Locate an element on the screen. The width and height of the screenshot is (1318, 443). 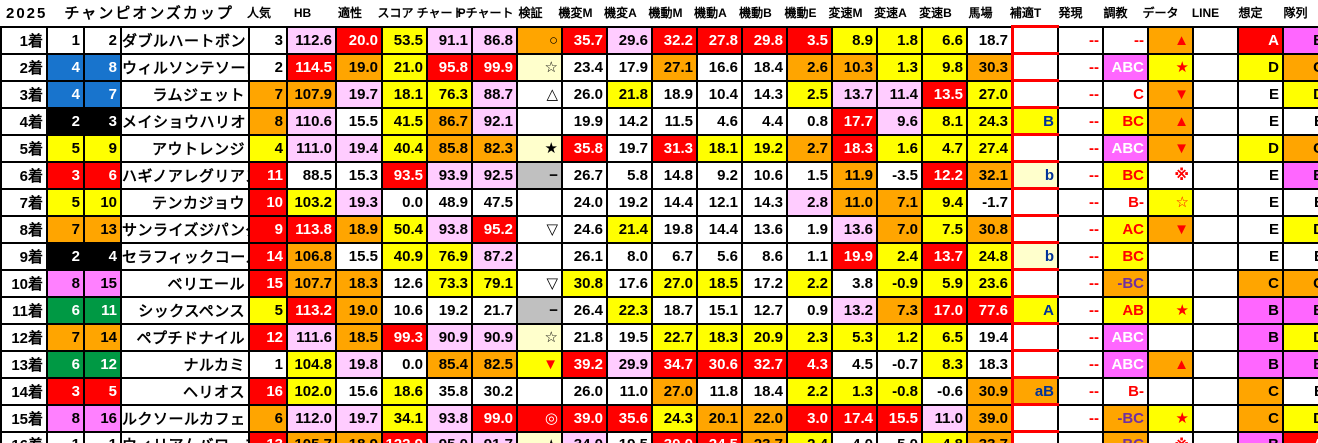
cell-hb: 114.5 is located at coordinates (312, 67).